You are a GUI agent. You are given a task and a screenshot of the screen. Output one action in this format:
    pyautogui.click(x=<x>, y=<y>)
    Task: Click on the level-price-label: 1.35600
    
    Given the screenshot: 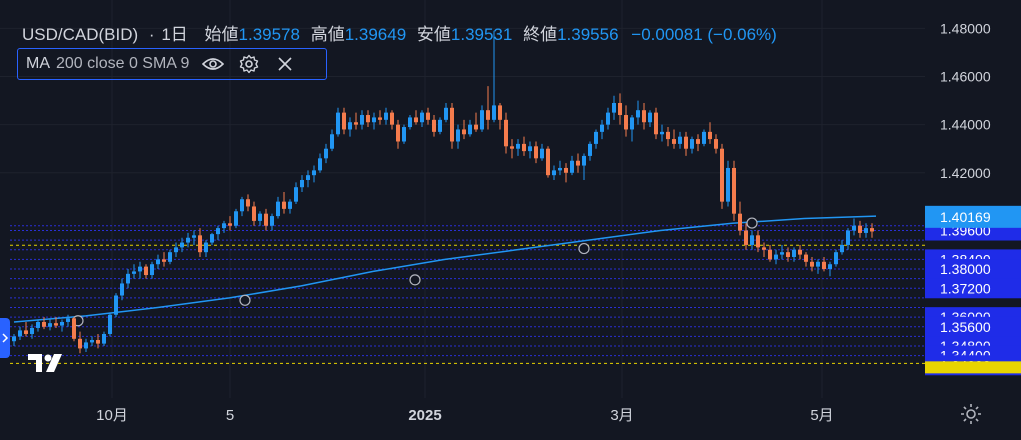 What is the action you would take?
    pyautogui.click(x=973, y=326)
    